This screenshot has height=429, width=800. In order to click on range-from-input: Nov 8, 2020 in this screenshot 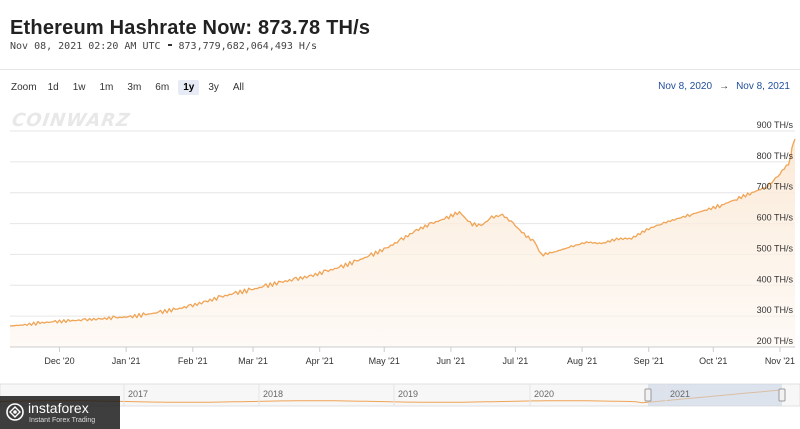, I will do `click(685, 86)`.